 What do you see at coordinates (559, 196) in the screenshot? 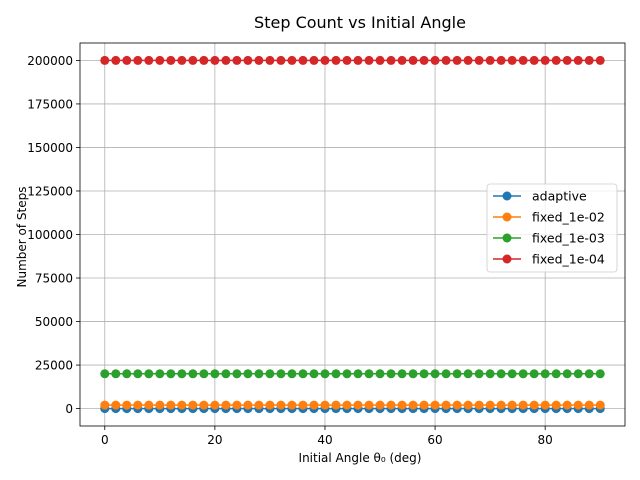
I see `legend-label: adaptive` at bounding box center [559, 196].